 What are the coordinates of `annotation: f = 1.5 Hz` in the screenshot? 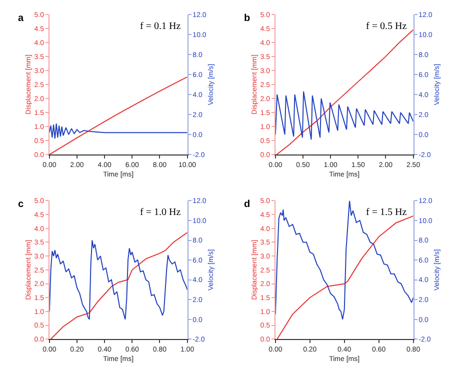 It's located at (387, 212).